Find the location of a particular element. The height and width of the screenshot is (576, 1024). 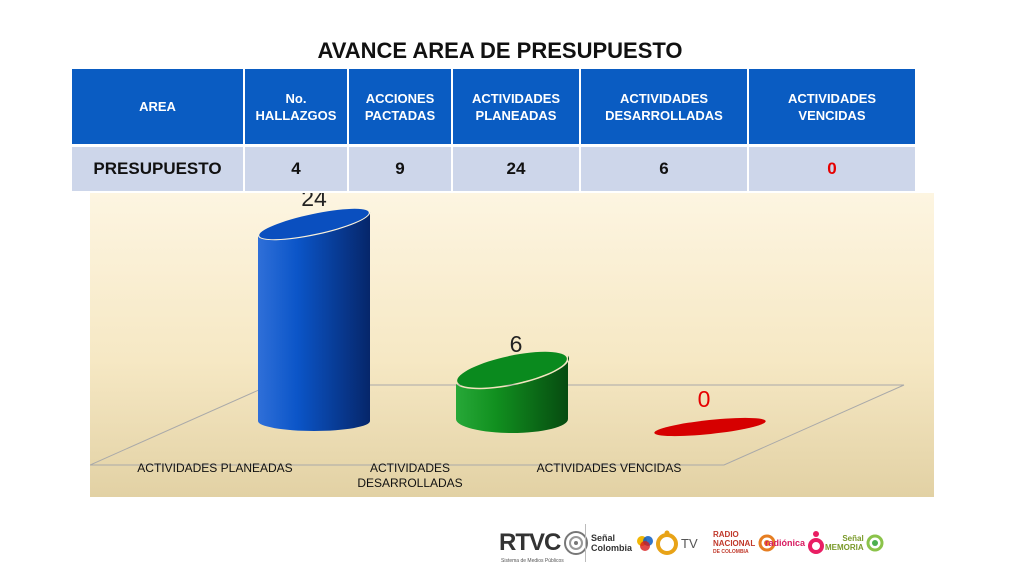

tv-circle-icon is located at coordinates (667, 542).